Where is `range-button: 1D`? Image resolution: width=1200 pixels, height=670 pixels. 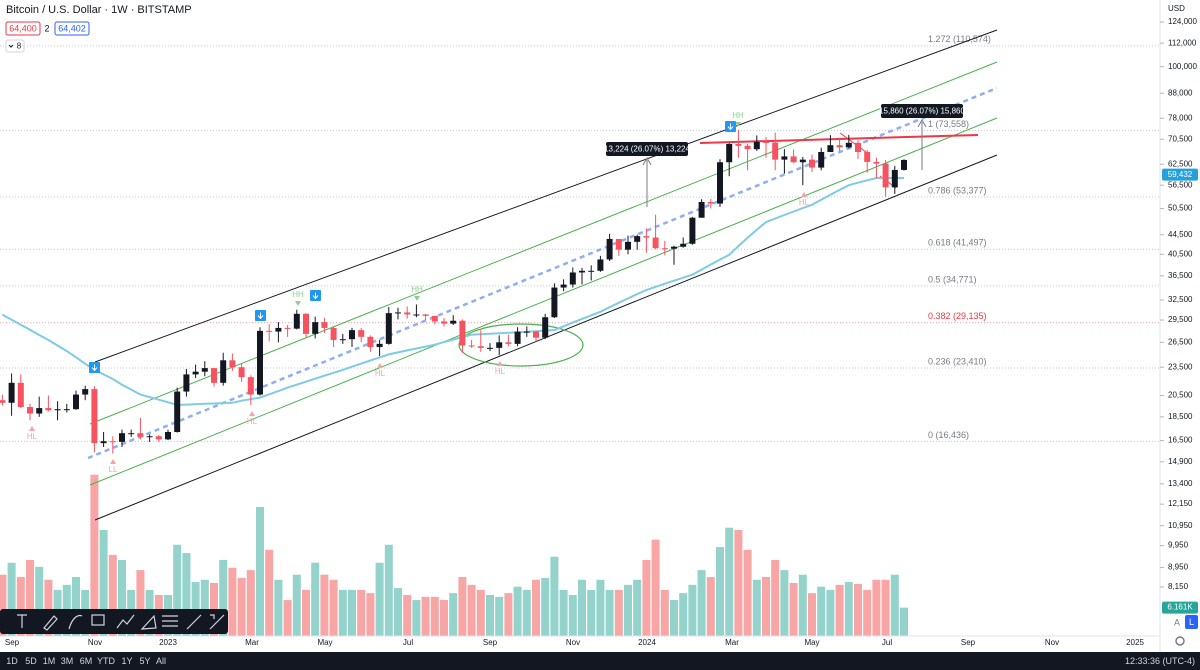 range-button: 1D is located at coordinates (12, 661).